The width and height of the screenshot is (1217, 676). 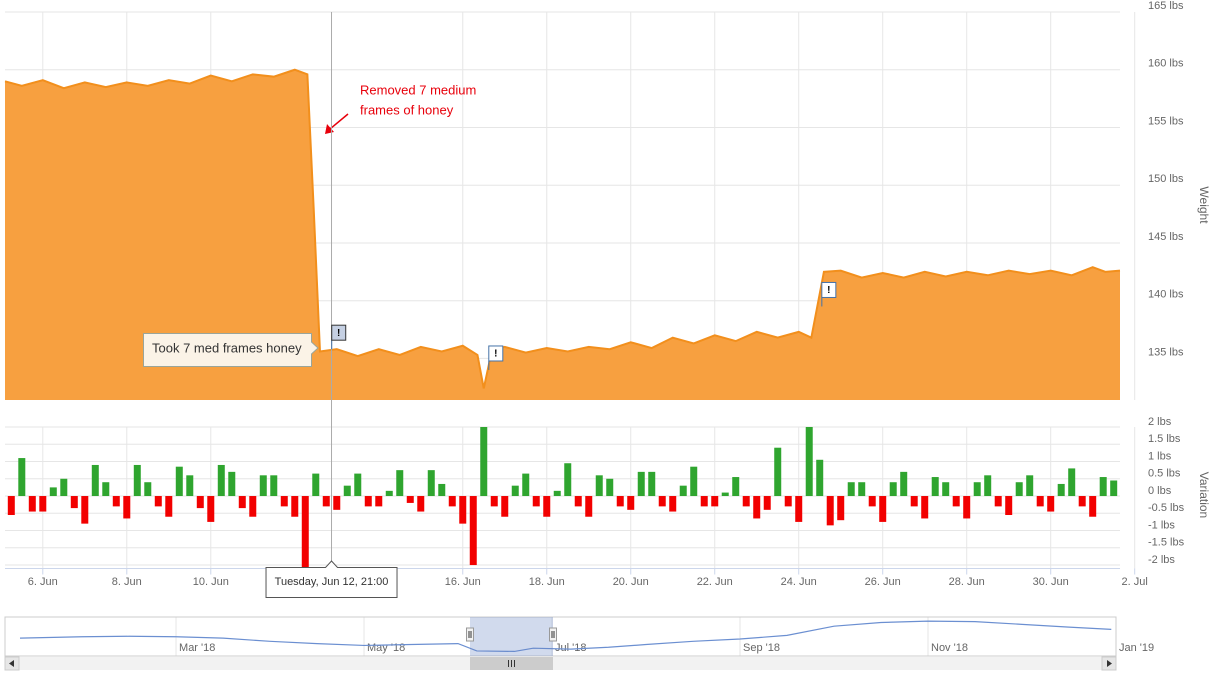 I want to click on x-tick-label: Jan '19, so click(x=1136, y=648).